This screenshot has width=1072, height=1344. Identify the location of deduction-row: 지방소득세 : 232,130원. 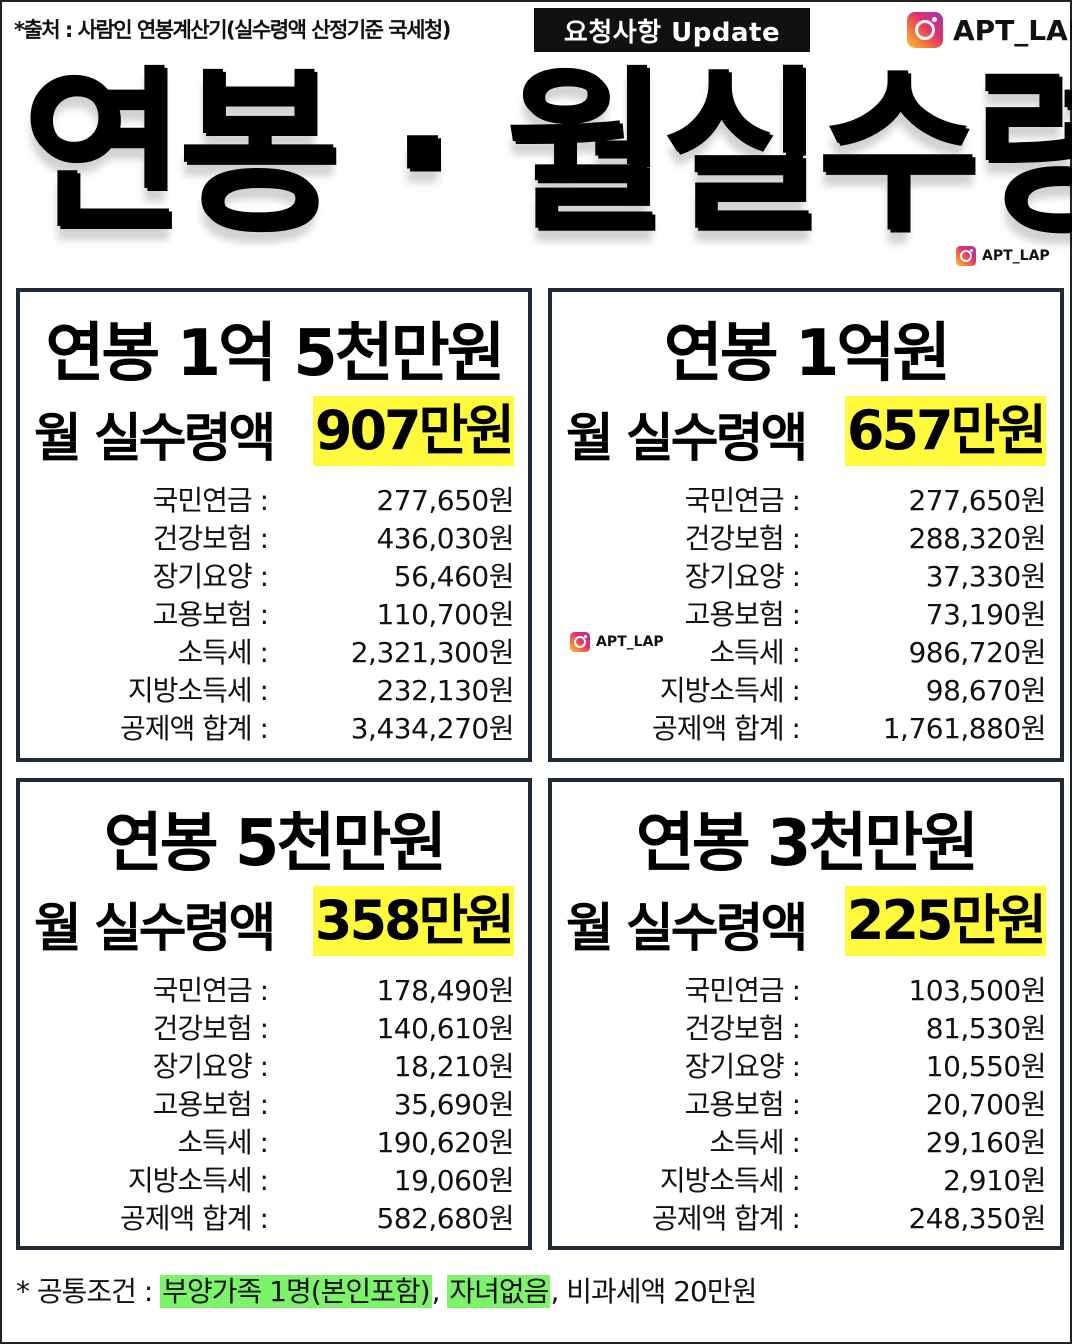
(267, 689).